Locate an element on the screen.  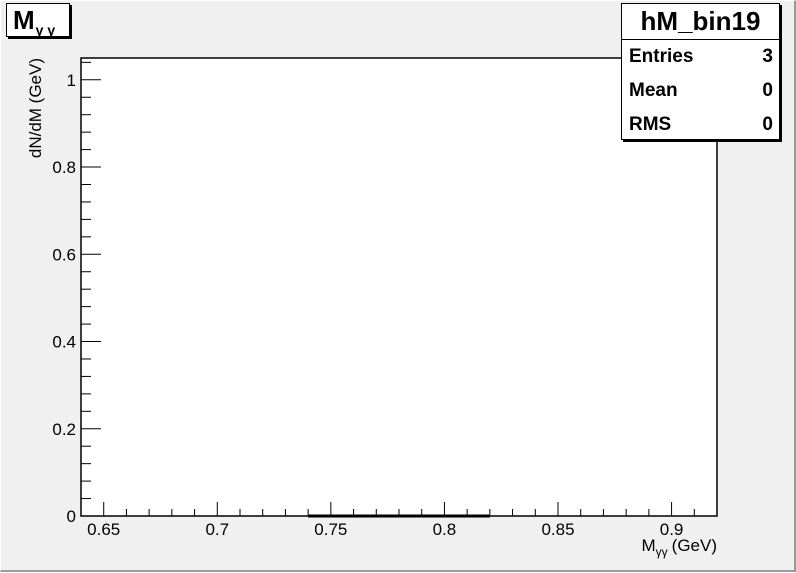
y-tick-label: 0.2 is located at coordinates (64, 429).